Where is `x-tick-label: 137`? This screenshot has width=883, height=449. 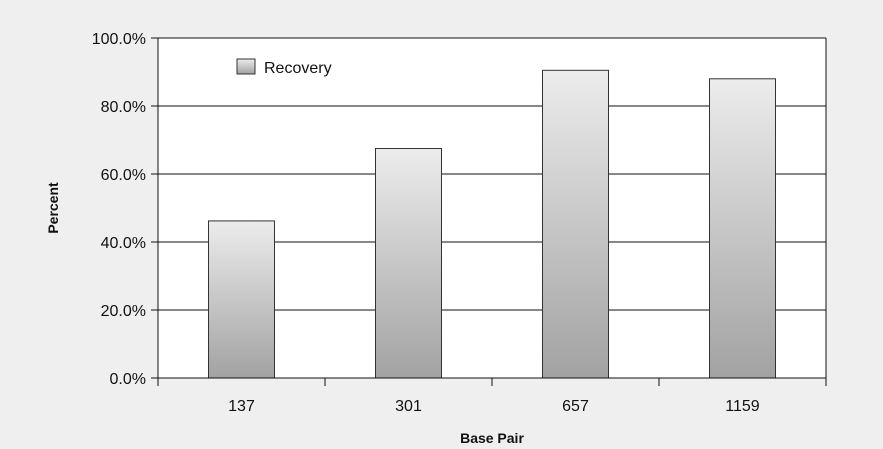
x-tick-label: 137 is located at coordinates (241, 406).